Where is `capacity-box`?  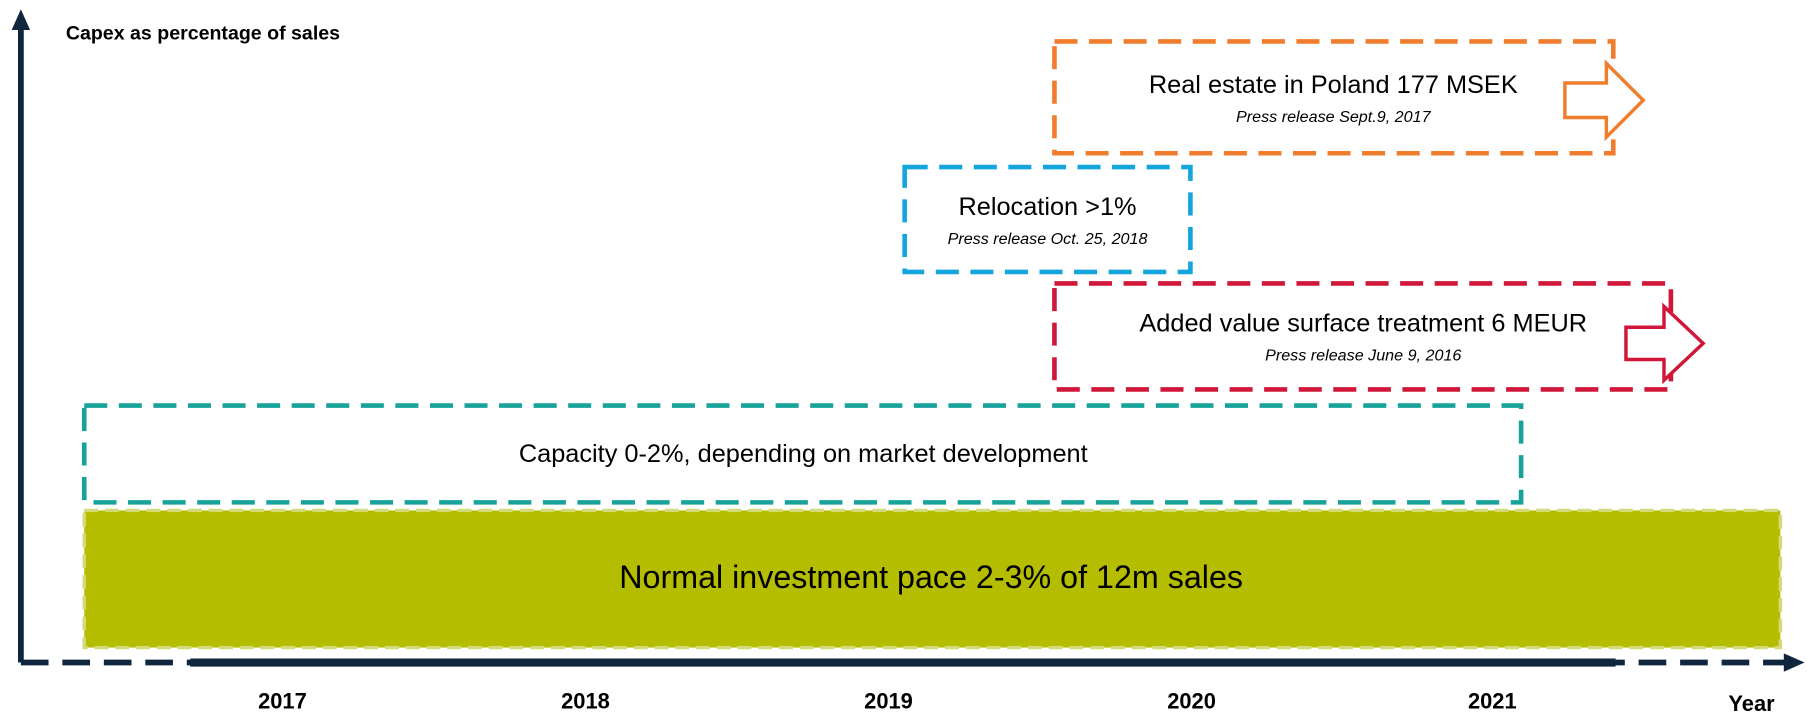
capacity-box is located at coordinates (802, 454).